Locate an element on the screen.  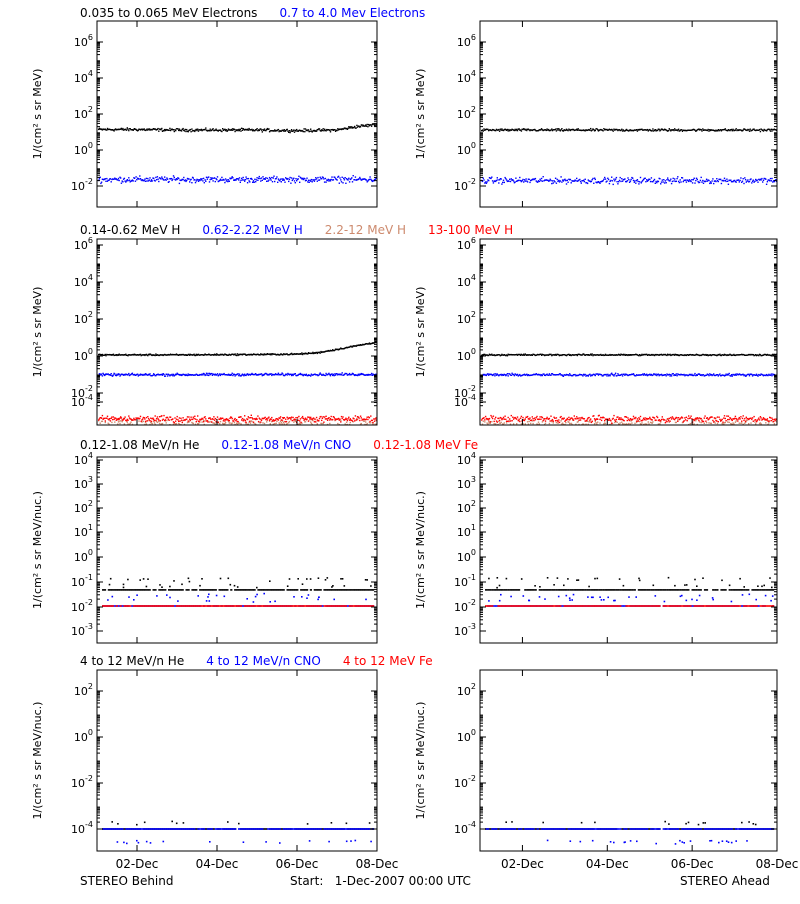
y-tick-label: 10⁻² is located at coordinates (82, 185).